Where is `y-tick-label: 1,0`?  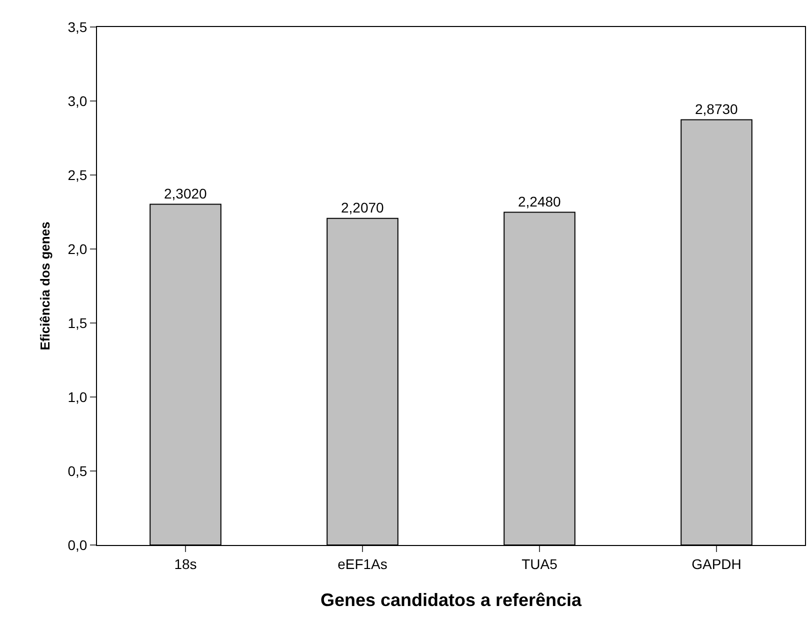
y-tick-label: 1,0 is located at coordinates (78, 396).